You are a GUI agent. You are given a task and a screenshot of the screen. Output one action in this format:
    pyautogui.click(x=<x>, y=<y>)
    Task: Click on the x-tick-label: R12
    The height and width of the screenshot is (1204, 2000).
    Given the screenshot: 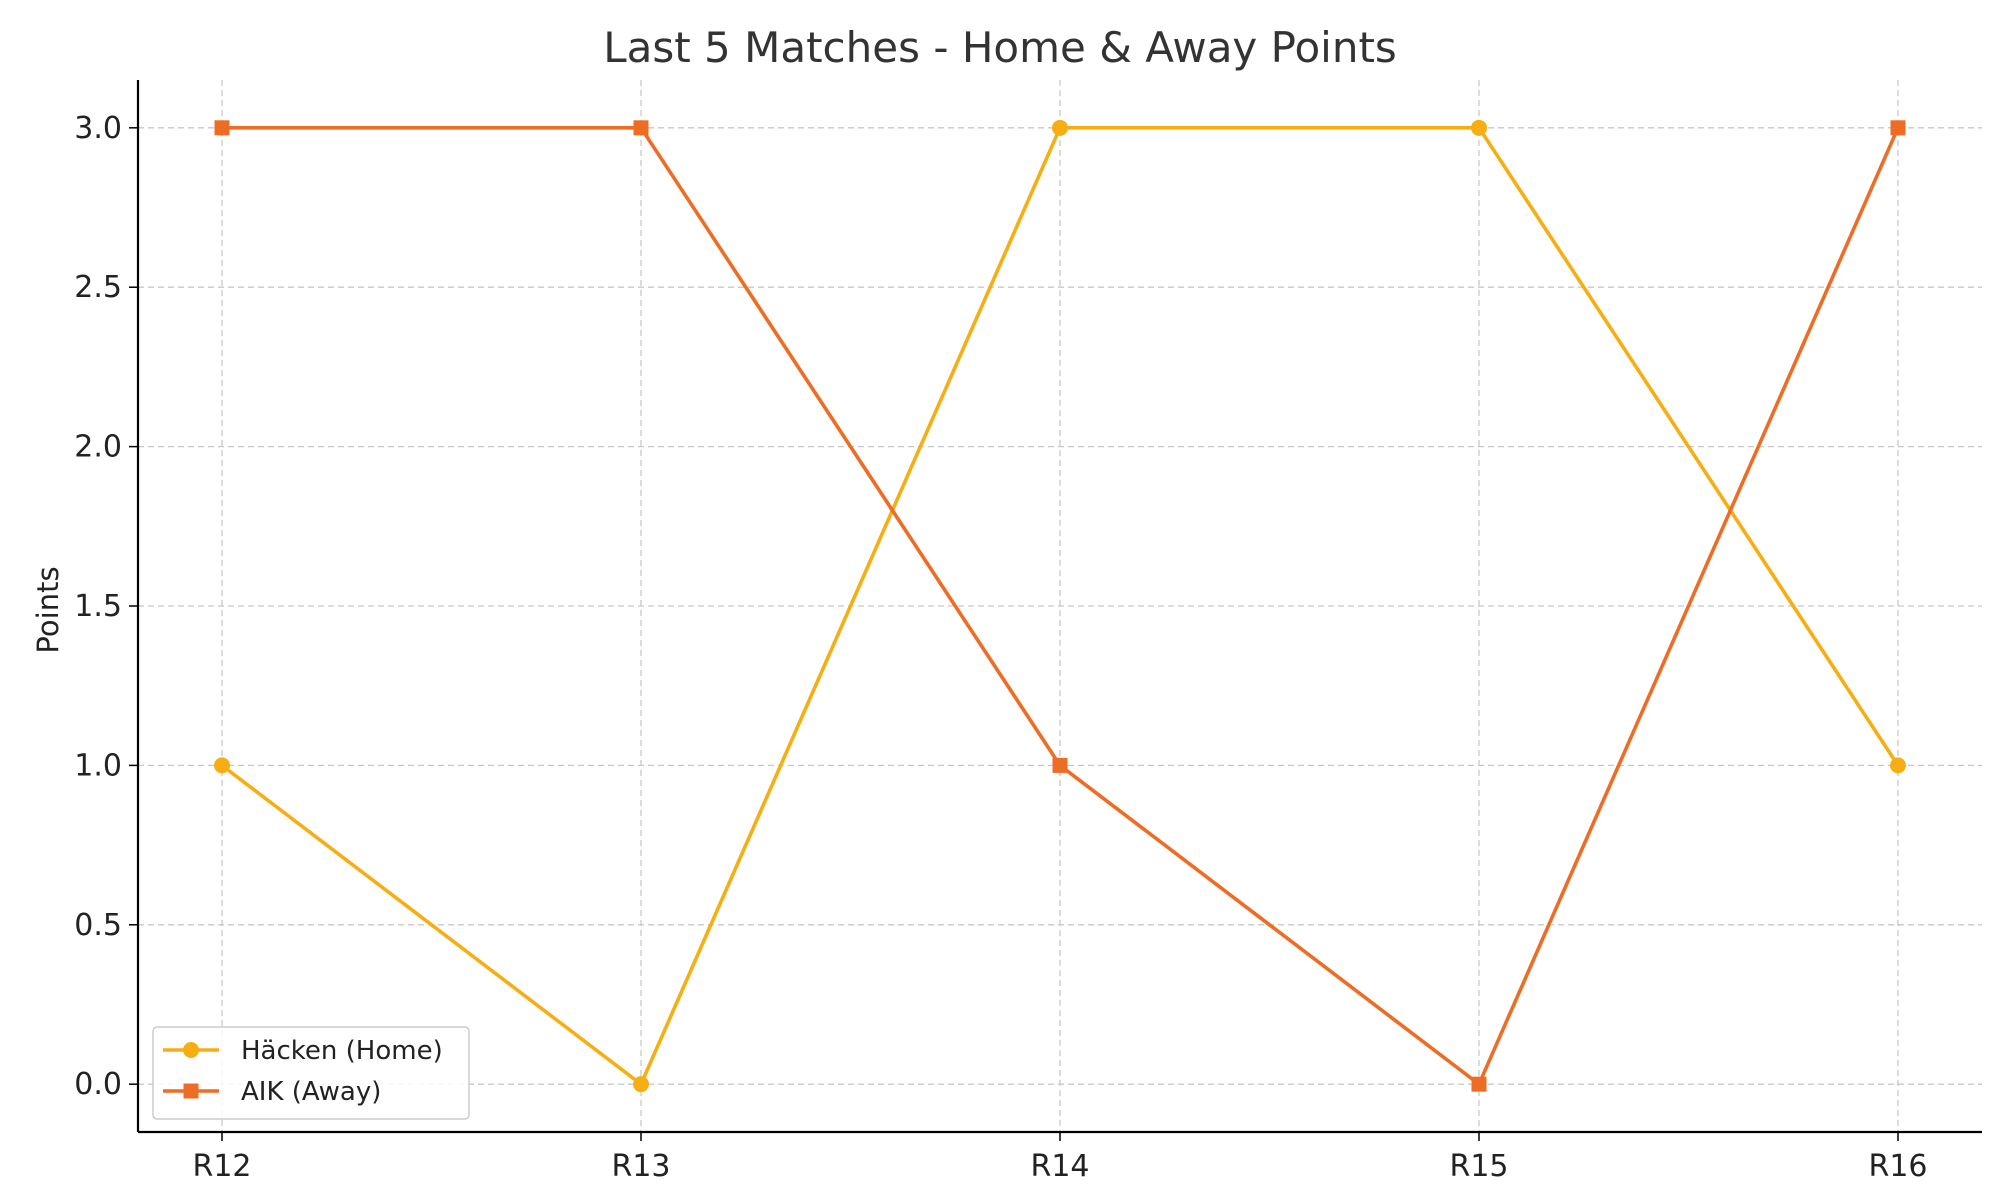 What is the action you would take?
    pyautogui.click(x=221, y=1166)
    